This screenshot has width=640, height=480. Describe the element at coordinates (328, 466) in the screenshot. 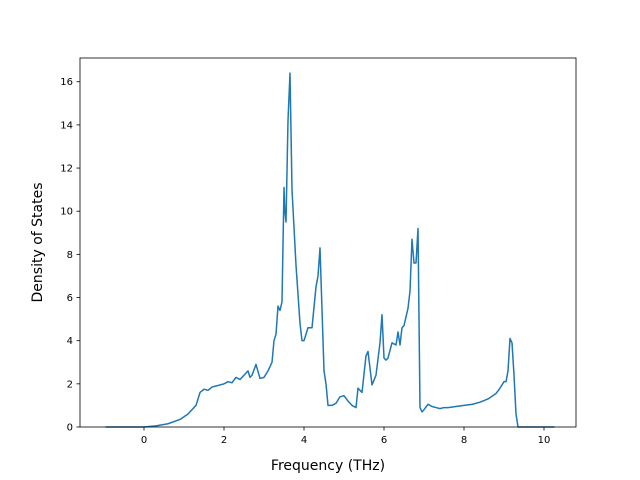

I see `x-axis-label: Frequency (THz)` at that location.